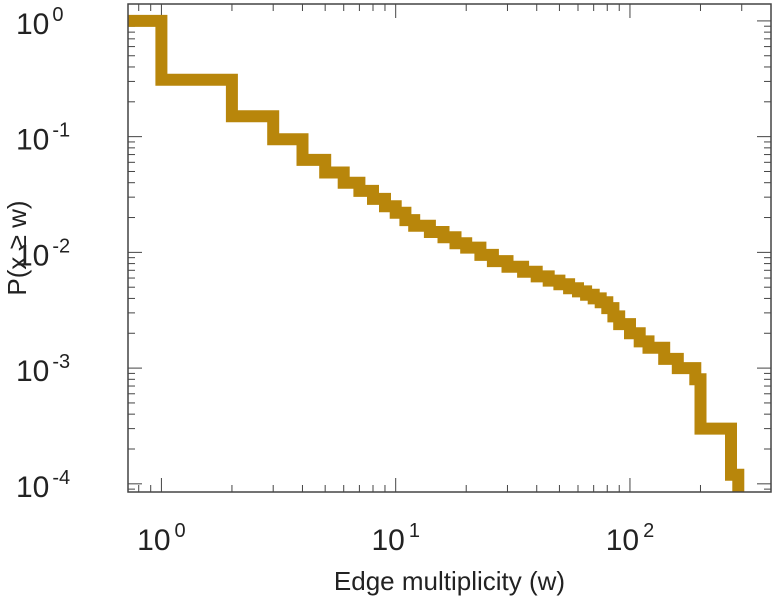  What do you see at coordinates (43, 253) in the screenshot?
I see `y-tick-label: 10 -2` at bounding box center [43, 253].